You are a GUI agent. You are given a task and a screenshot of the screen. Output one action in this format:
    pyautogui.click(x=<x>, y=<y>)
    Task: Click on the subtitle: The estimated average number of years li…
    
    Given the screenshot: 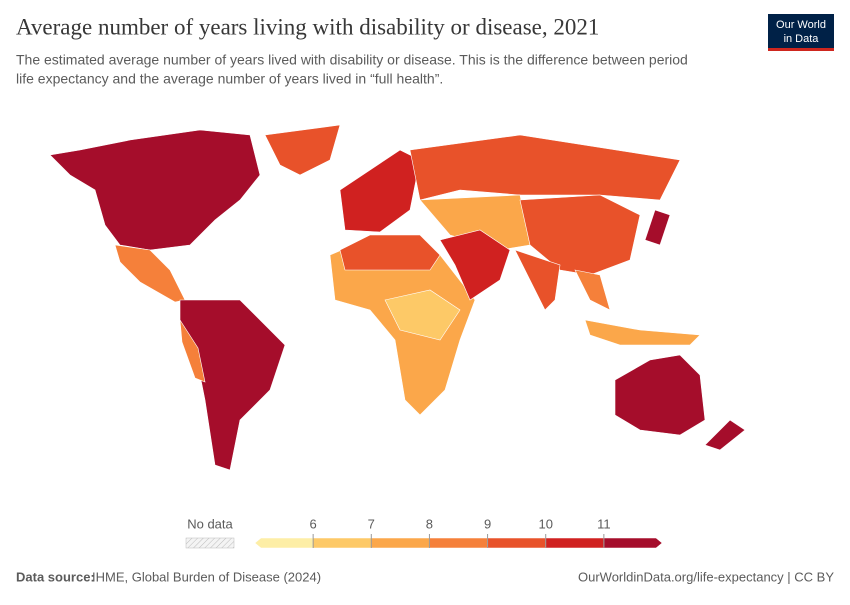 What is the action you would take?
    pyautogui.click(x=352, y=60)
    